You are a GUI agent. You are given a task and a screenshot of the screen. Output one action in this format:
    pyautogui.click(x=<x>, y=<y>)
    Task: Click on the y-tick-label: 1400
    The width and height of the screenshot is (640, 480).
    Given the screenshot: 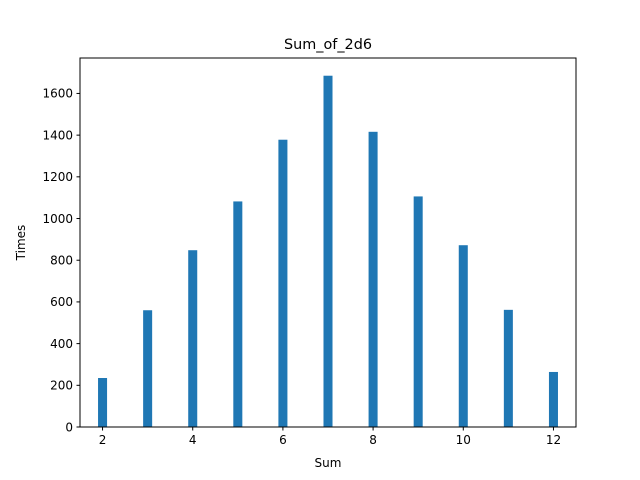 What is the action you would take?
    pyautogui.click(x=57, y=135)
    